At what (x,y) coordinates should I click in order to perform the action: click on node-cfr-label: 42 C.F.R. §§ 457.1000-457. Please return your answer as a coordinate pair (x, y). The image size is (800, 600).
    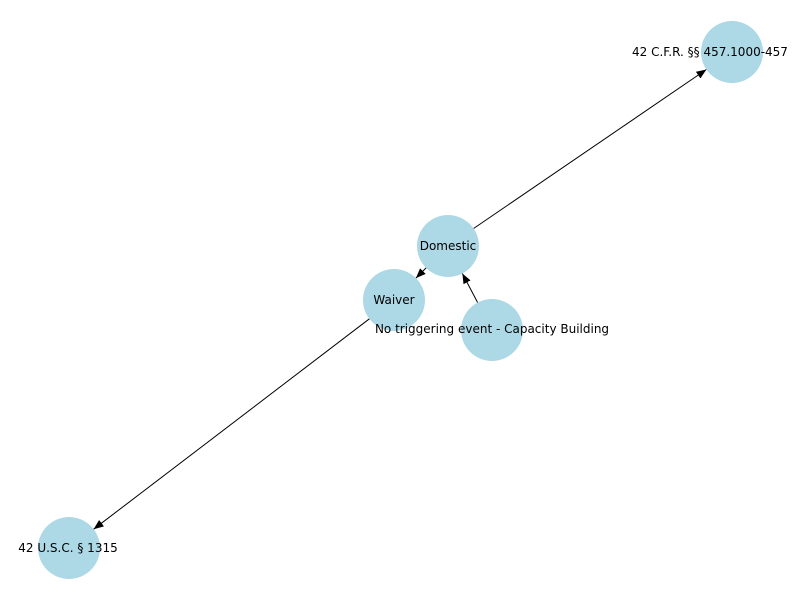
    Looking at the image, I should click on (710, 52).